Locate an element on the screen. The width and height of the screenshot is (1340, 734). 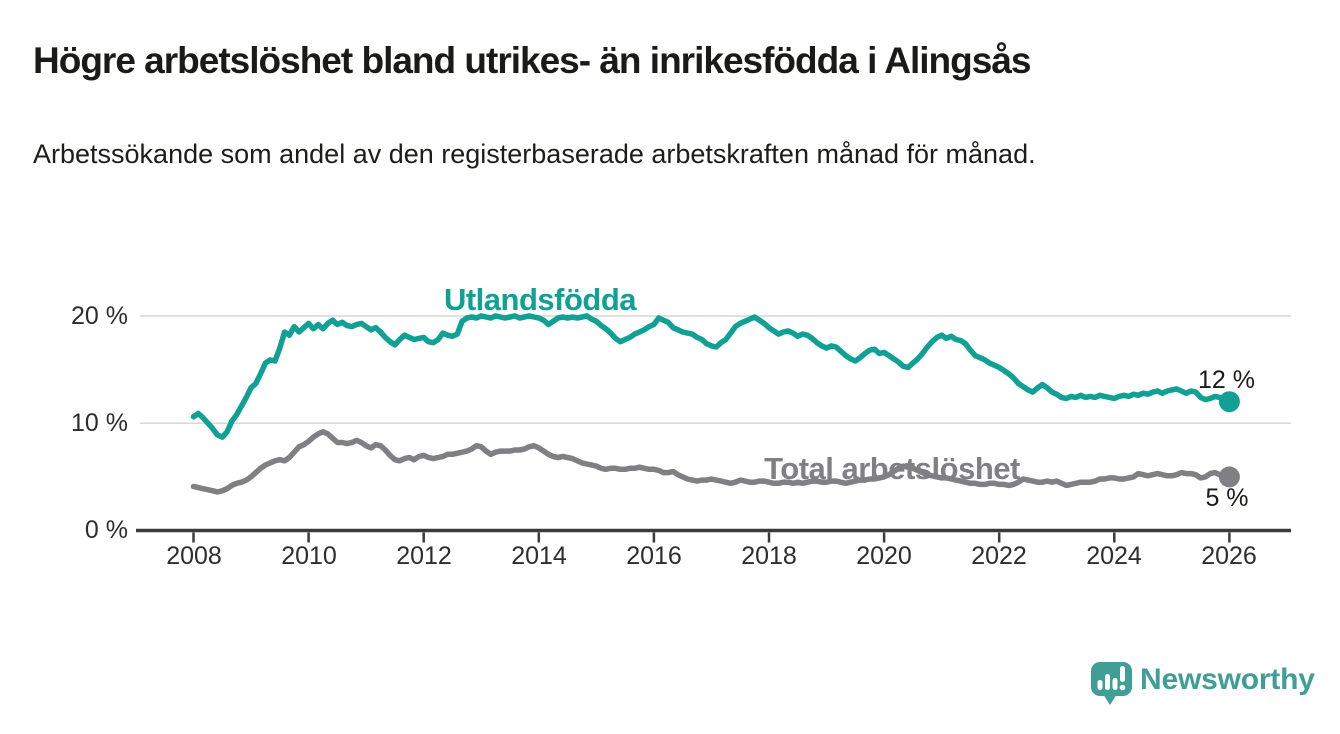
newsworthy-logo-text: Newsworthy is located at coordinates (1227, 679).